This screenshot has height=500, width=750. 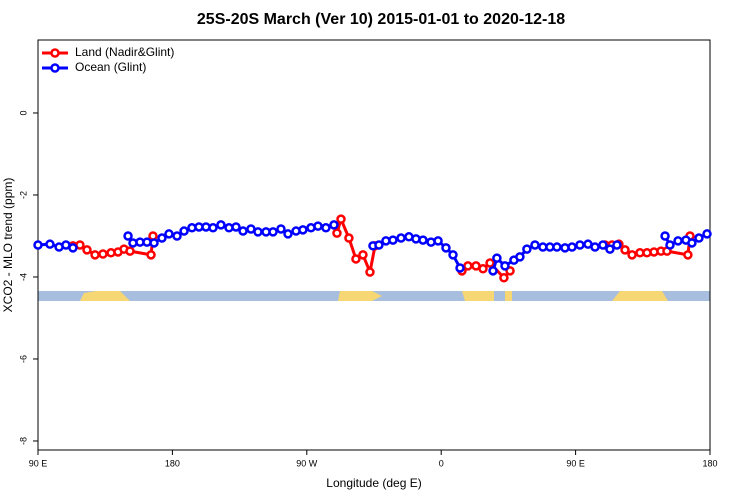 What do you see at coordinates (441, 463) in the screenshot?
I see `x-tick-label: 0` at bounding box center [441, 463].